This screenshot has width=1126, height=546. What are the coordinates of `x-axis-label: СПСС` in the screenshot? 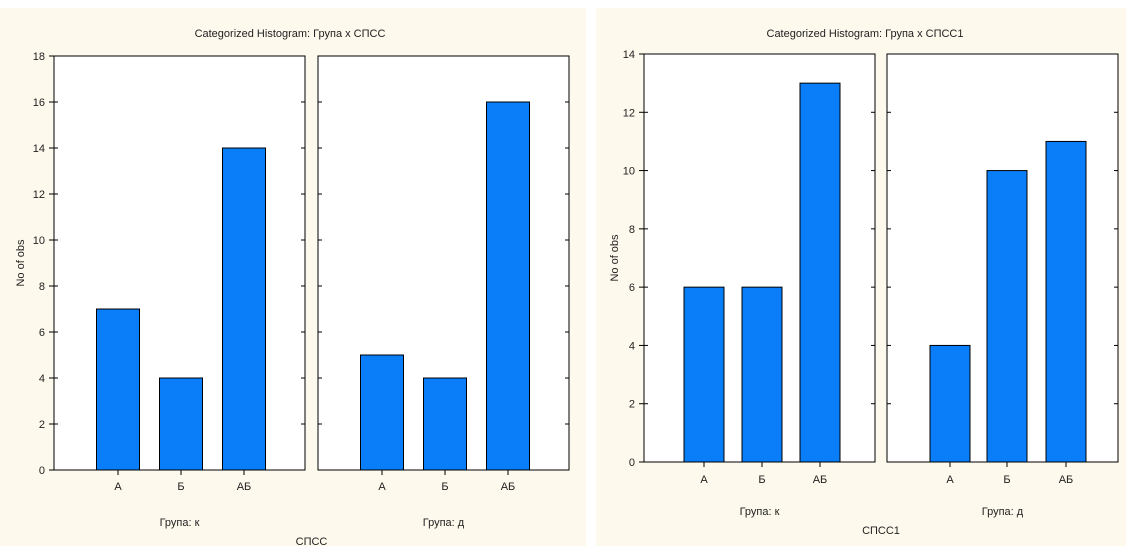 It's located at (312, 541).